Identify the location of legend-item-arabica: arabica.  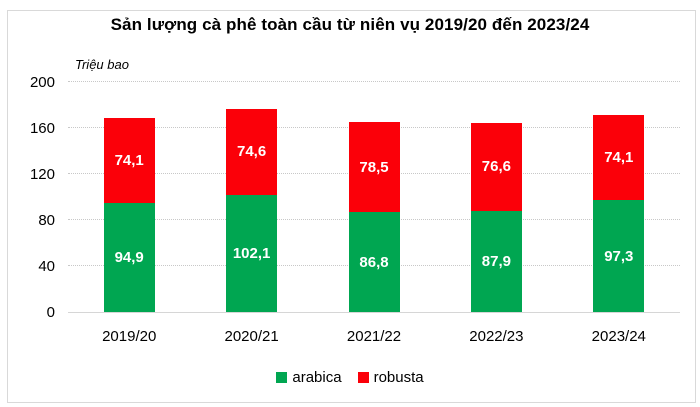
(309, 377).